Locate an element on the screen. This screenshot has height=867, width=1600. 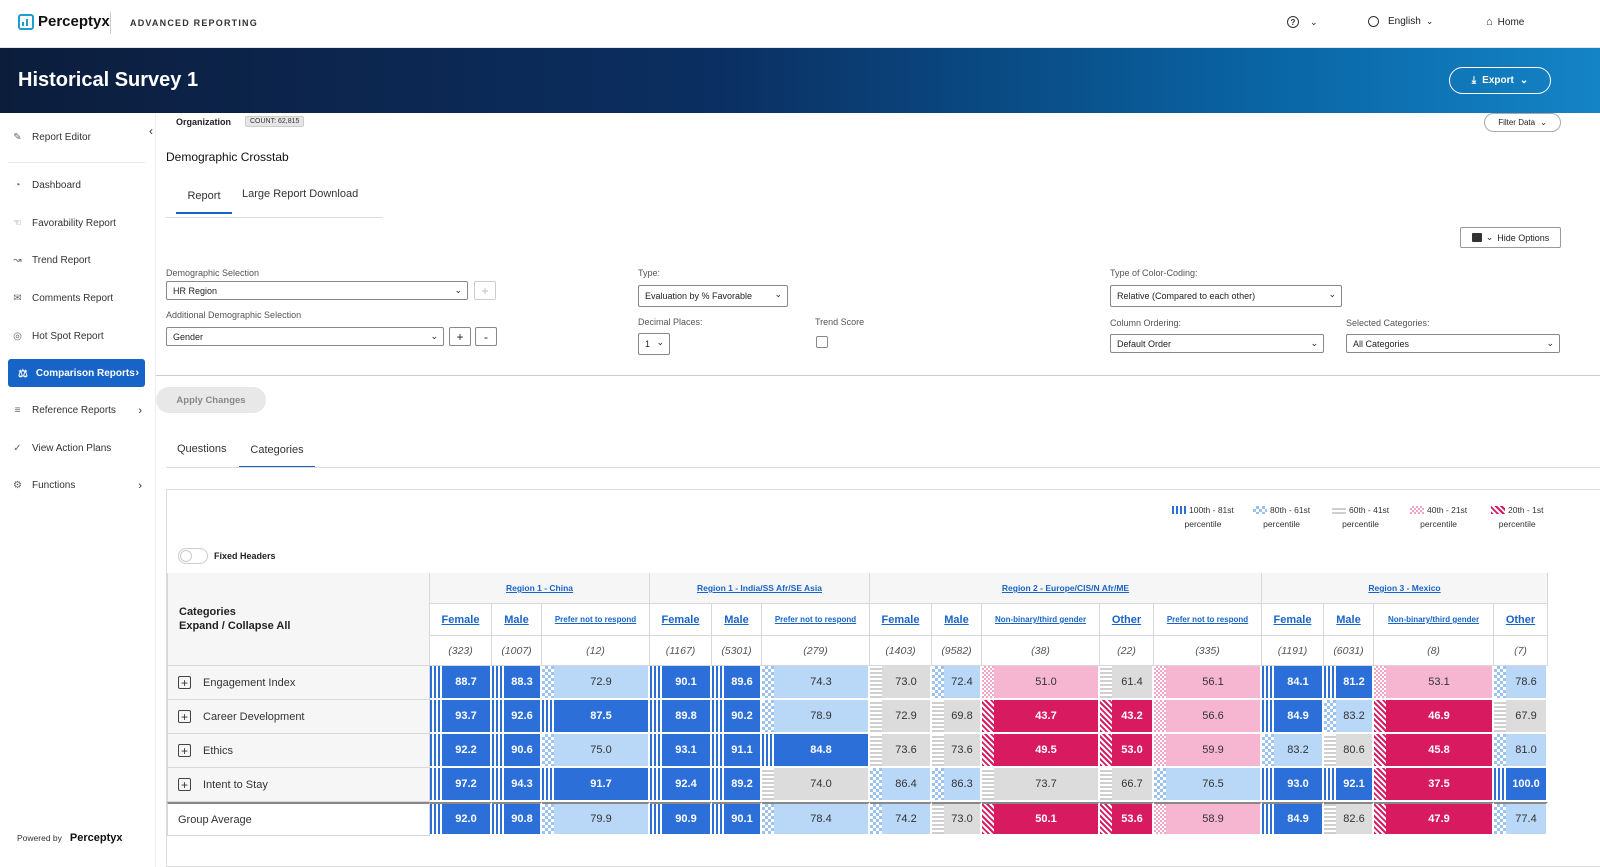
sidebar-item-hot-spot-report: ◎ Hot Spot Report is located at coordinates (58, 336).